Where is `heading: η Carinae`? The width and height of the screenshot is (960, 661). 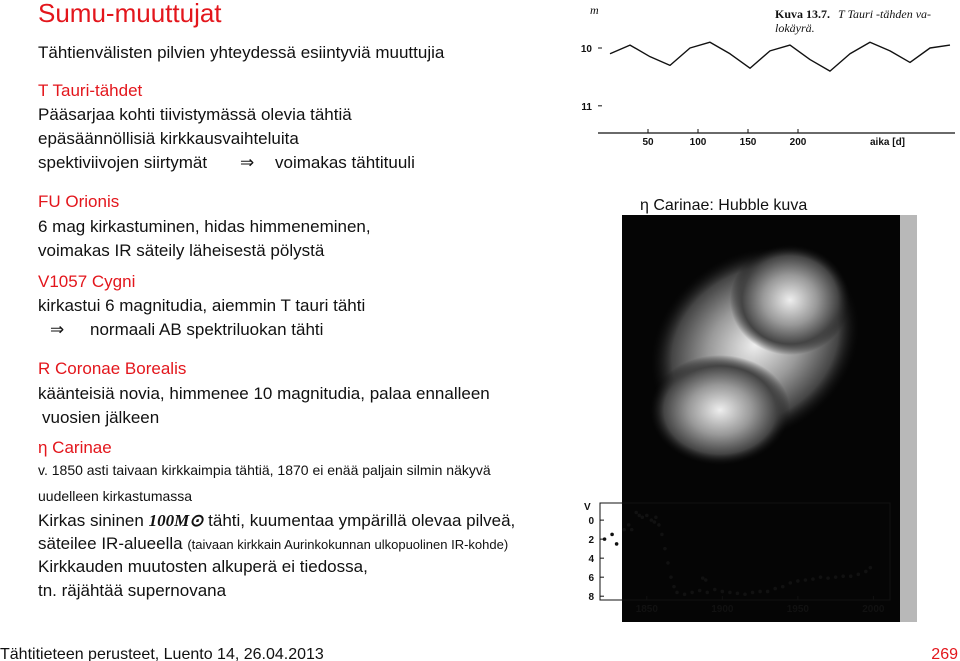
heading: η Carinae is located at coordinates (75, 447).